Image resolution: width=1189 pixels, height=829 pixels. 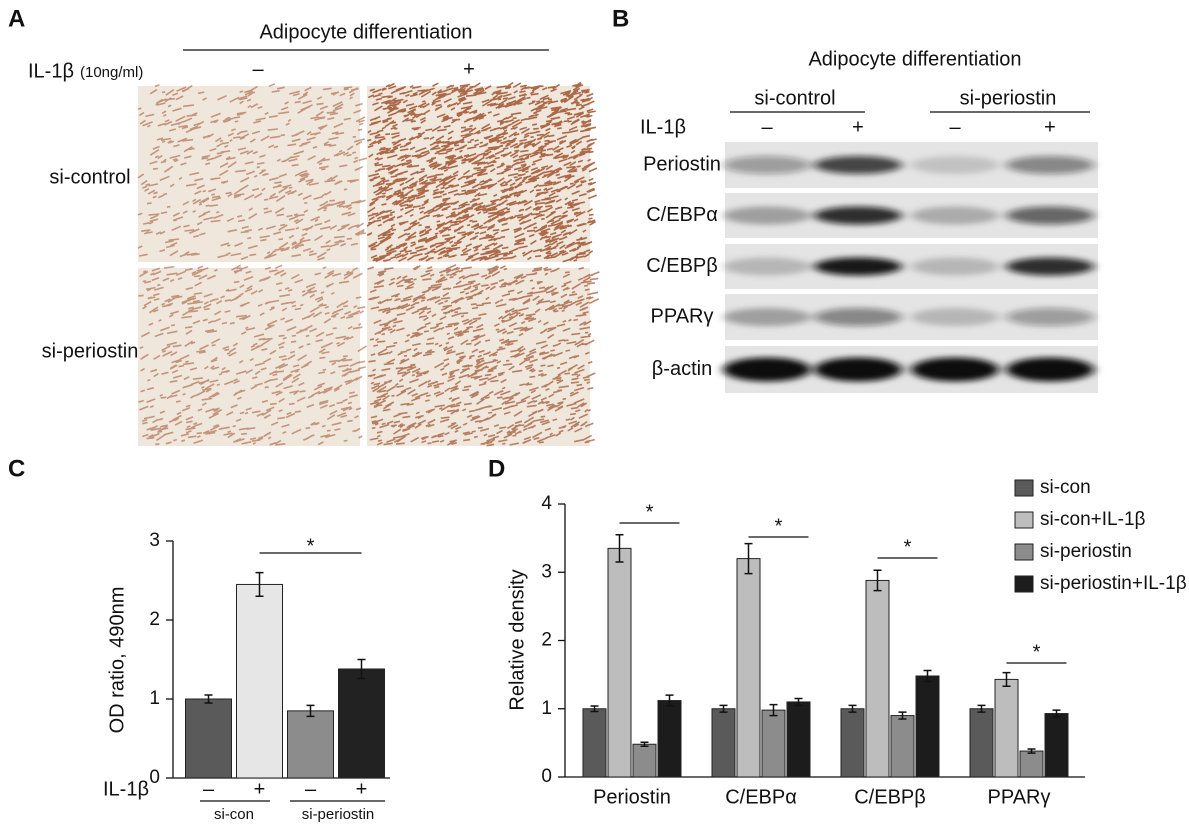 What do you see at coordinates (1019, 797) in the screenshot?
I see `x-tick-label: PPARγ` at bounding box center [1019, 797].